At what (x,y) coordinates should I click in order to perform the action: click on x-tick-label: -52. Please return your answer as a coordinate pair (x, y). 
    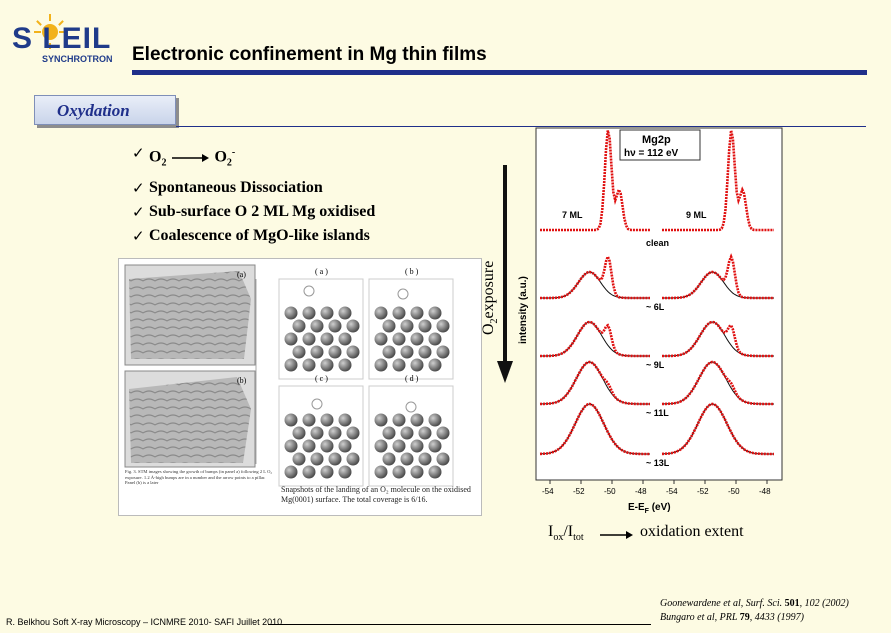
    Looking at the image, I should click on (579, 491).